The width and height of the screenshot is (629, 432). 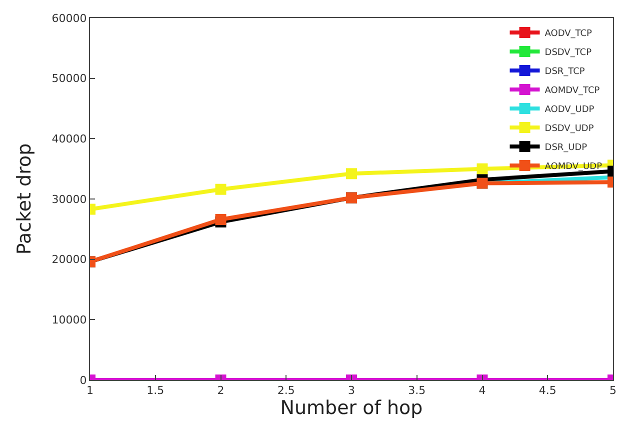 What do you see at coordinates (547, 391) in the screenshot?
I see `x-tick-label: 4.5` at bounding box center [547, 391].